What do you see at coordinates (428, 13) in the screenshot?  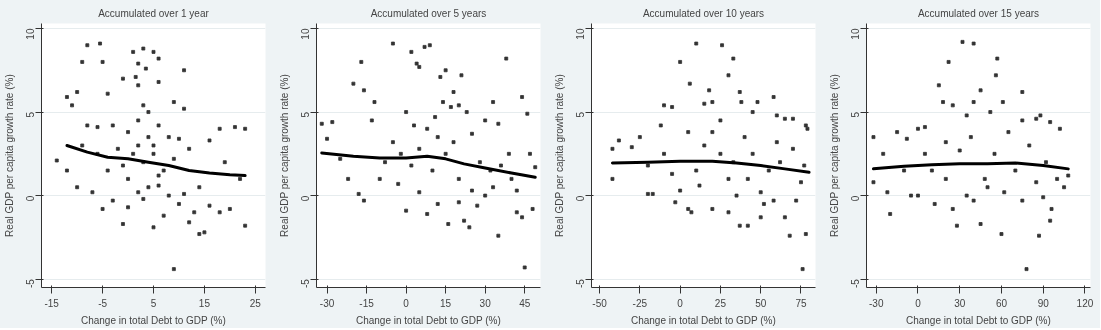 I see `chart-title: Accumulated over 5 years` at bounding box center [428, 13].